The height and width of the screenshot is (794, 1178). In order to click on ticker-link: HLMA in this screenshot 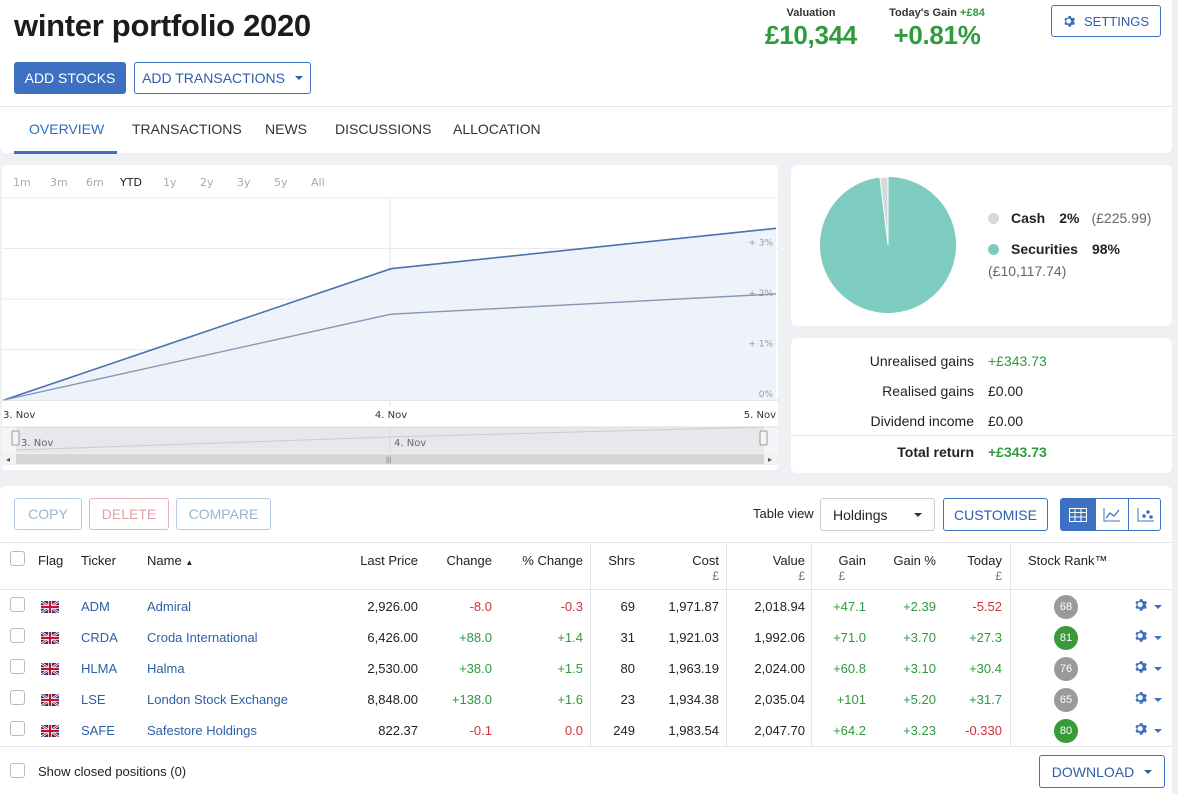, I will do `click(99, 668)`.